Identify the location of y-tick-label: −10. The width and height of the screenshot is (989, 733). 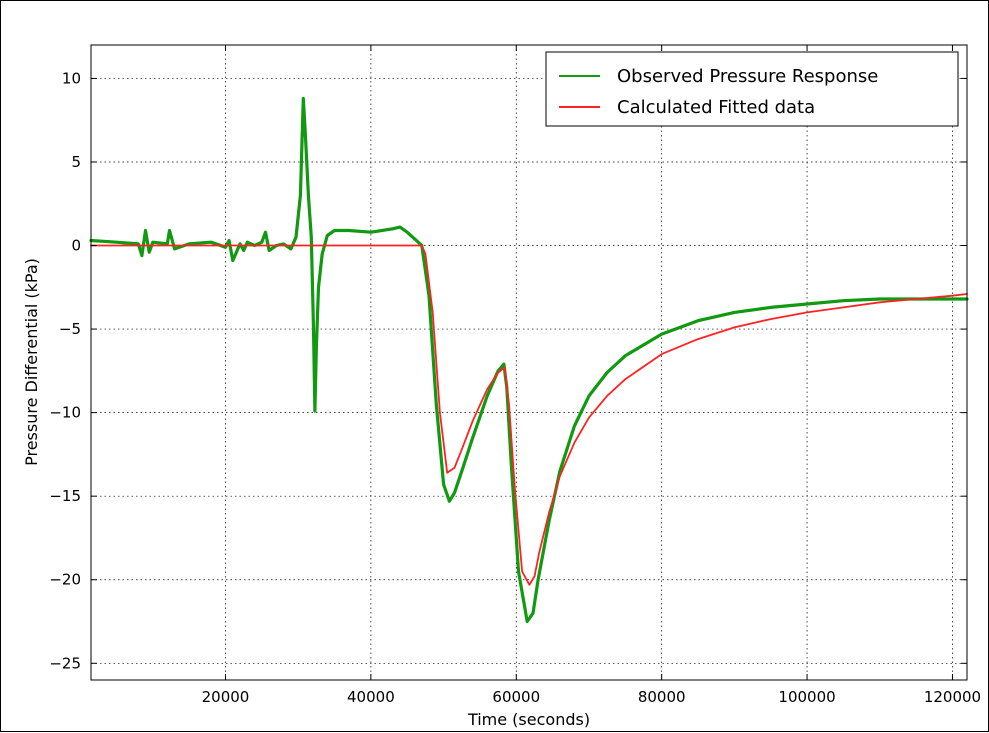
(65, 413).